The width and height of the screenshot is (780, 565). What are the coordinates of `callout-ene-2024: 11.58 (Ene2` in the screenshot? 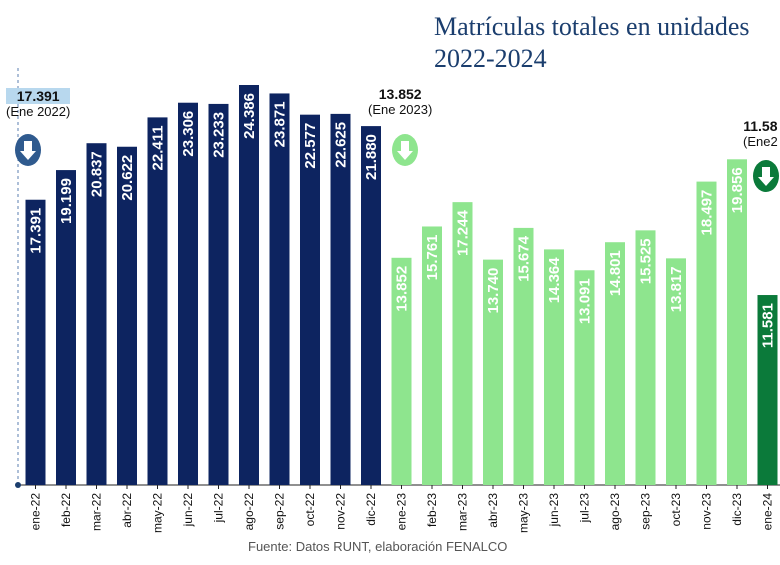 It's located at (760, 133).